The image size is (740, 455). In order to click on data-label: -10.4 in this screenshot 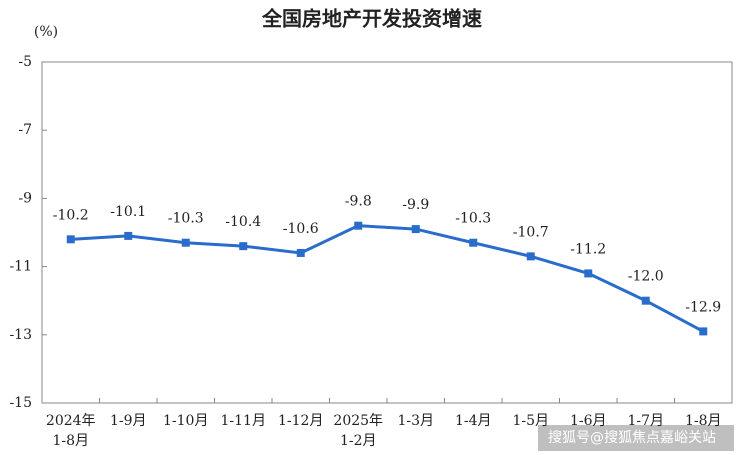, I will do `click(243, 222)`.